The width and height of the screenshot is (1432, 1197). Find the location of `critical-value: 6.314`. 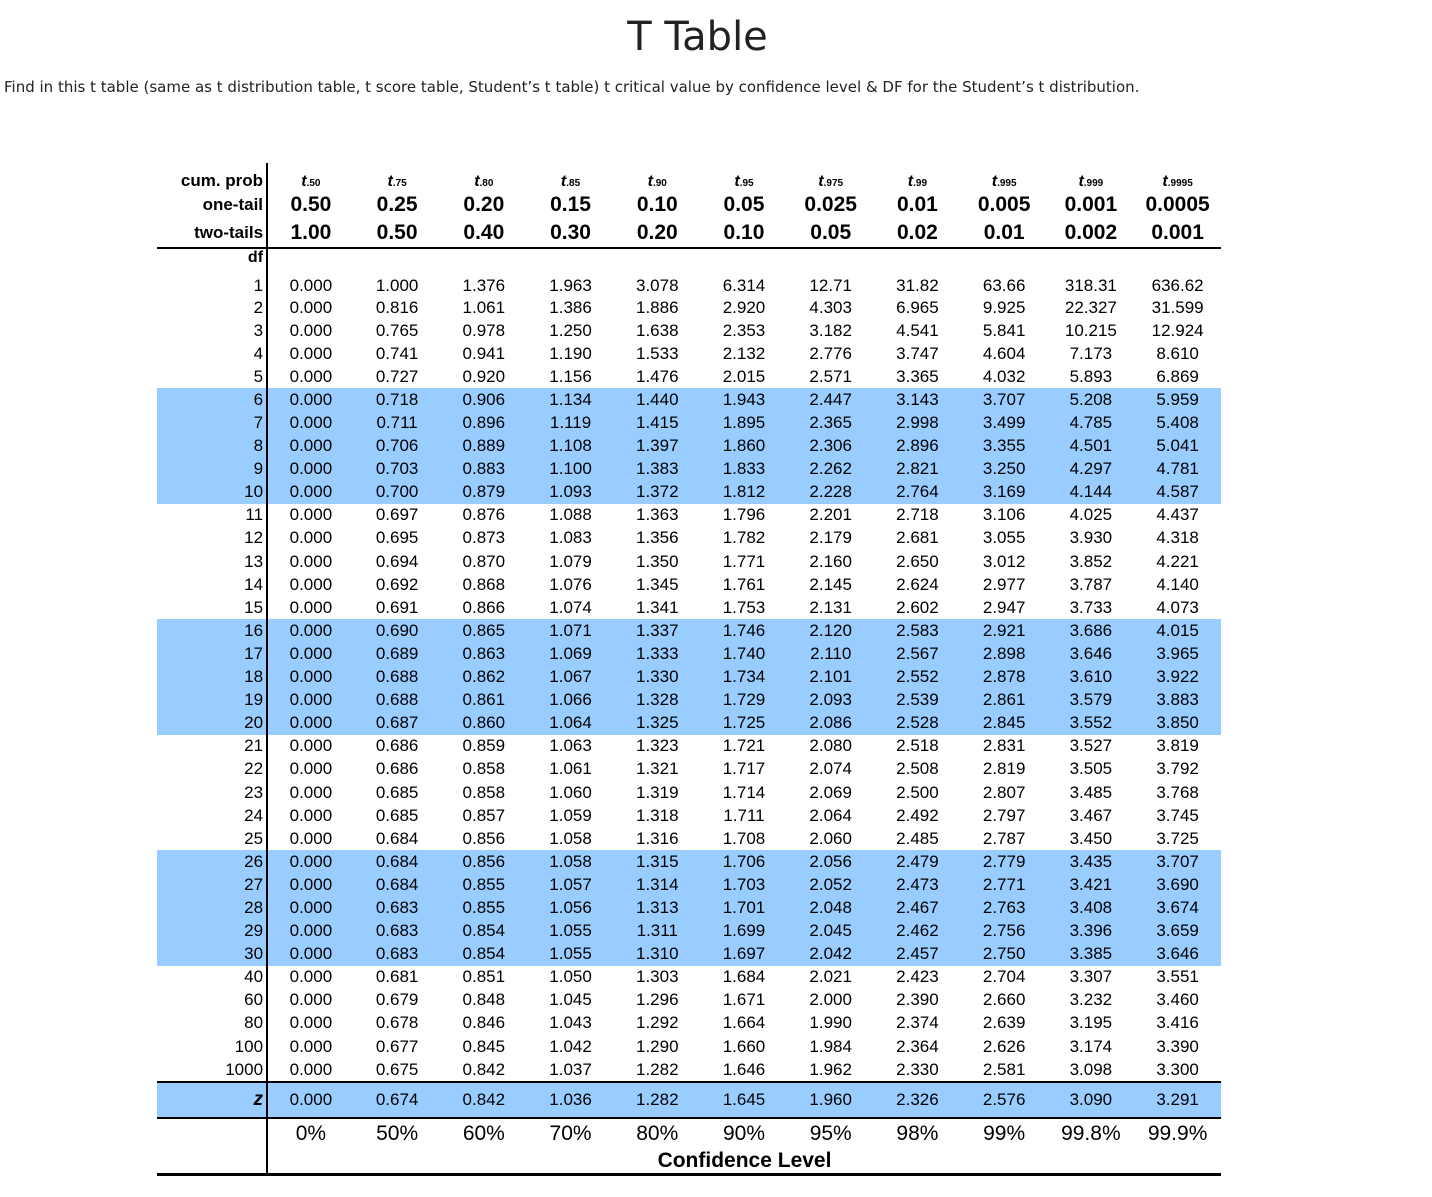

critical-value: 6.314 is located at coordinates (744, 285).